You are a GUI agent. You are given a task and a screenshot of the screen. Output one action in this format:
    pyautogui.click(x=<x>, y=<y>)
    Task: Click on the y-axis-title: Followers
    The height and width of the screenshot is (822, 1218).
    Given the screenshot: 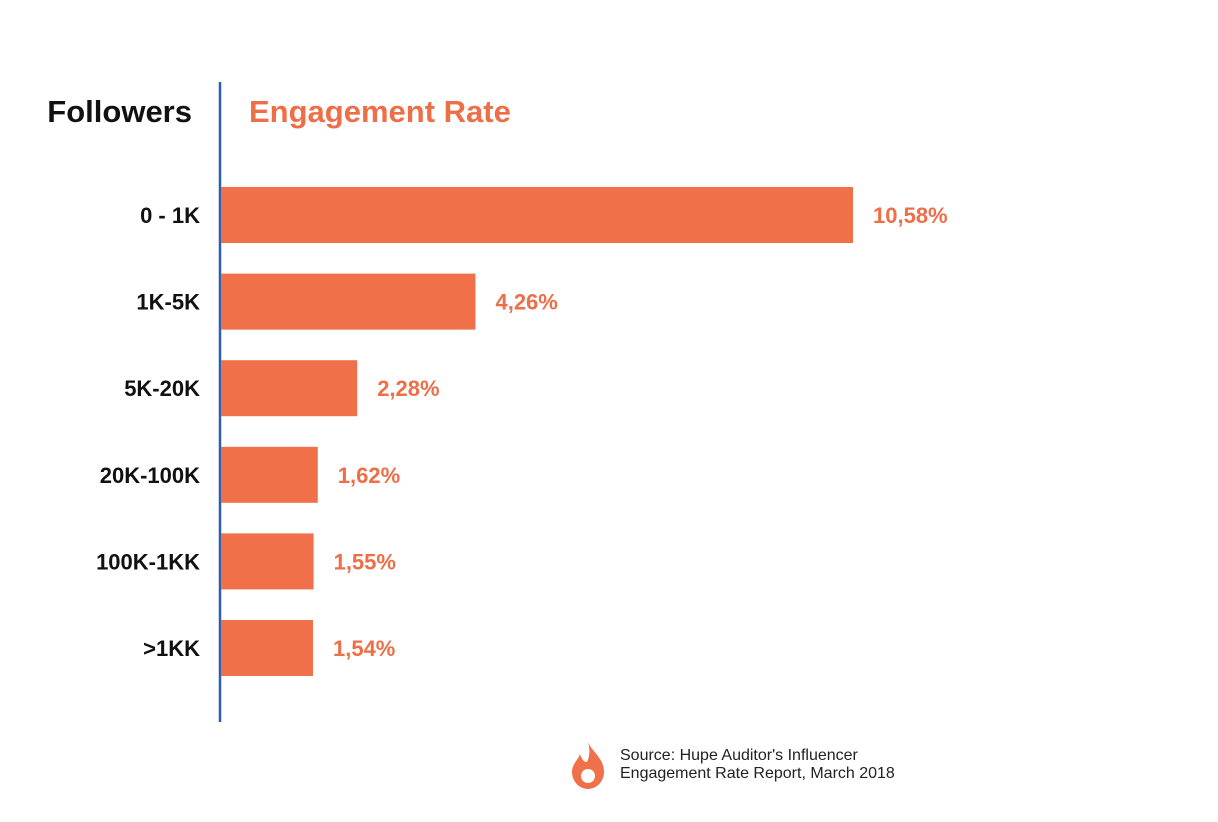 What is the action you would take?
    pyautogui.click(x=119, y=111)
    